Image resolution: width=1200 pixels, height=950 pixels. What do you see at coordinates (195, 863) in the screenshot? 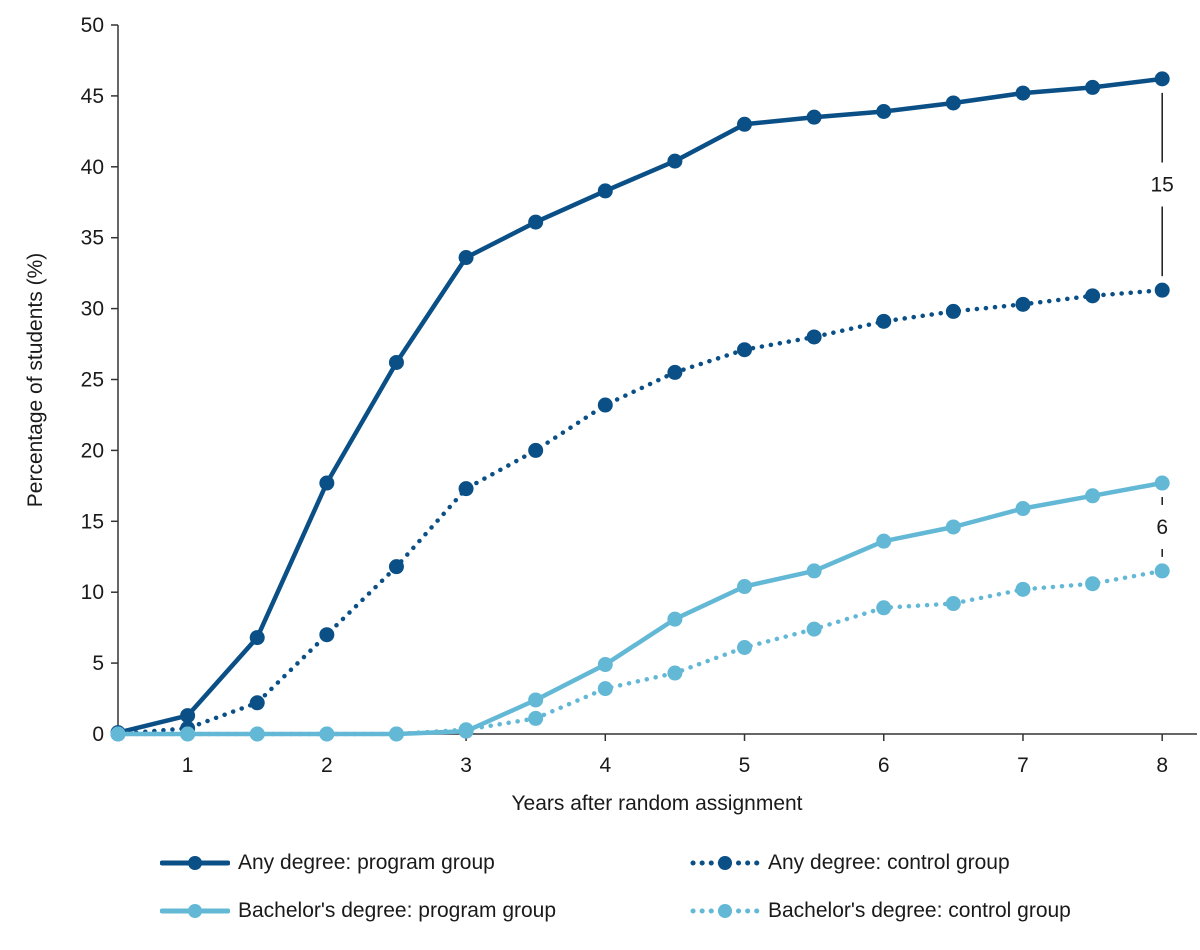
I see `legend-swatch-any-program` at bounding box center [195, 863].